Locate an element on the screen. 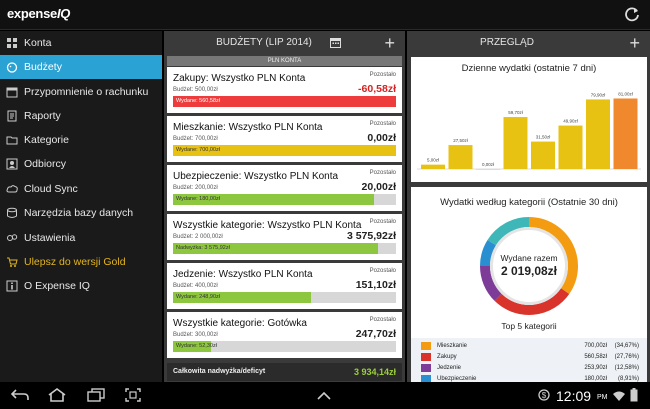 The height and width of the screenshot is (409, 650). legend-category: Jedzenie is located at coordinates (449, 368).